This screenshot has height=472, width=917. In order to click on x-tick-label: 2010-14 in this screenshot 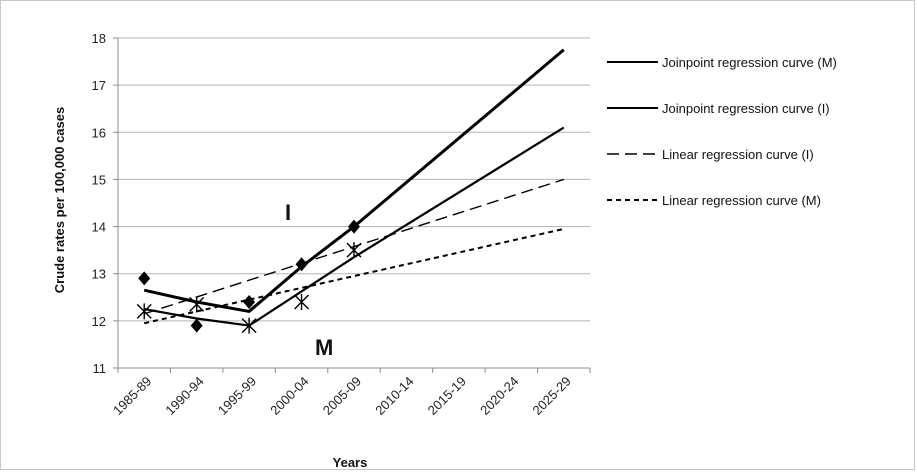, I will do `click(394, 396)`.